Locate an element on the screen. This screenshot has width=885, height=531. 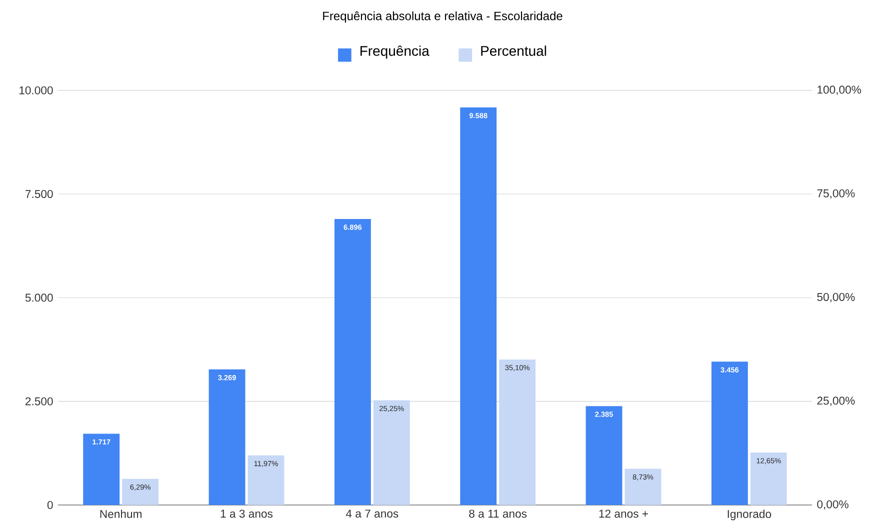
legend-label: Percentual is located at coordinates (513, 51).